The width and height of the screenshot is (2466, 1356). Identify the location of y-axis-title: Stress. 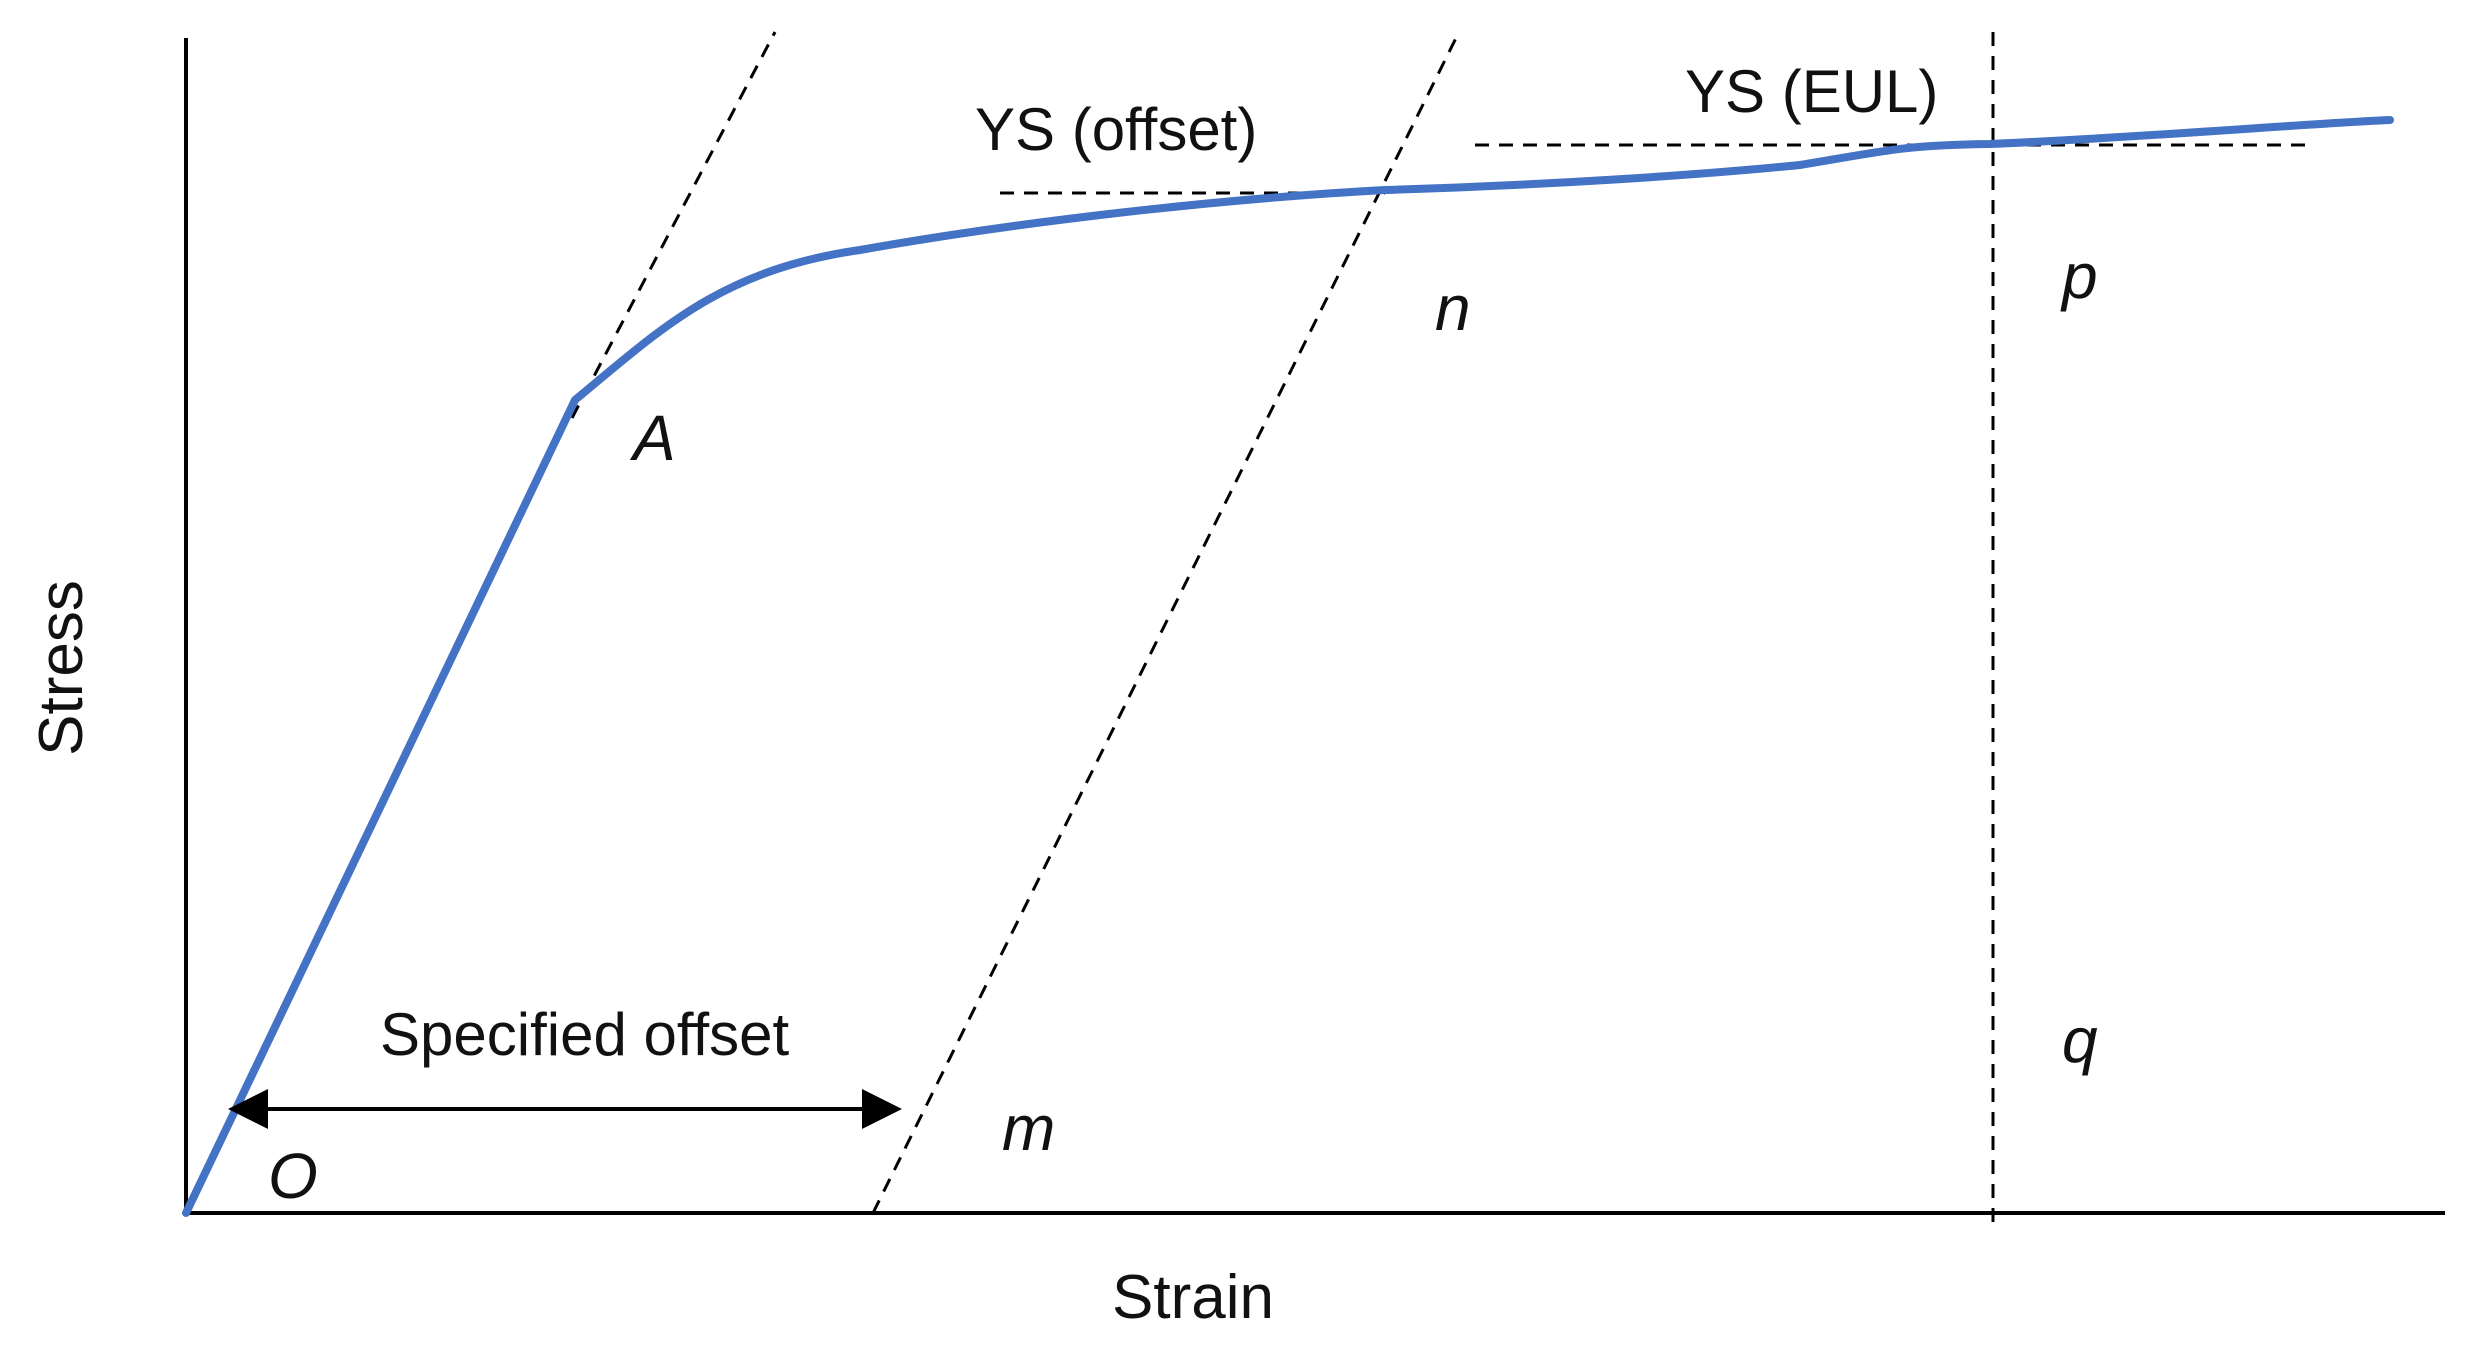
(61, 668).